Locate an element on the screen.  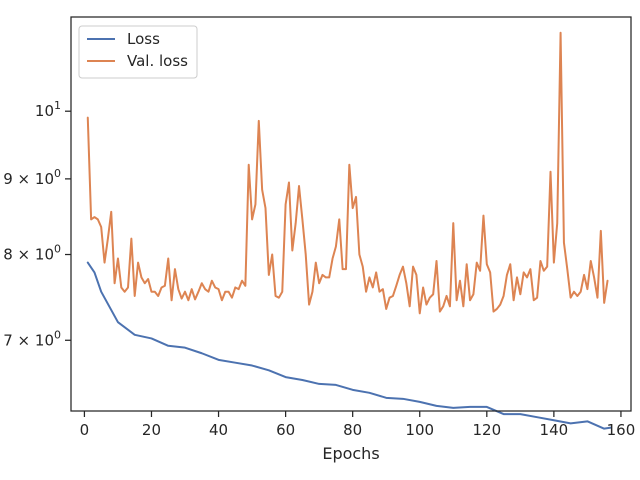
x-tick-label: 160 is located at coordinates (621, 430).